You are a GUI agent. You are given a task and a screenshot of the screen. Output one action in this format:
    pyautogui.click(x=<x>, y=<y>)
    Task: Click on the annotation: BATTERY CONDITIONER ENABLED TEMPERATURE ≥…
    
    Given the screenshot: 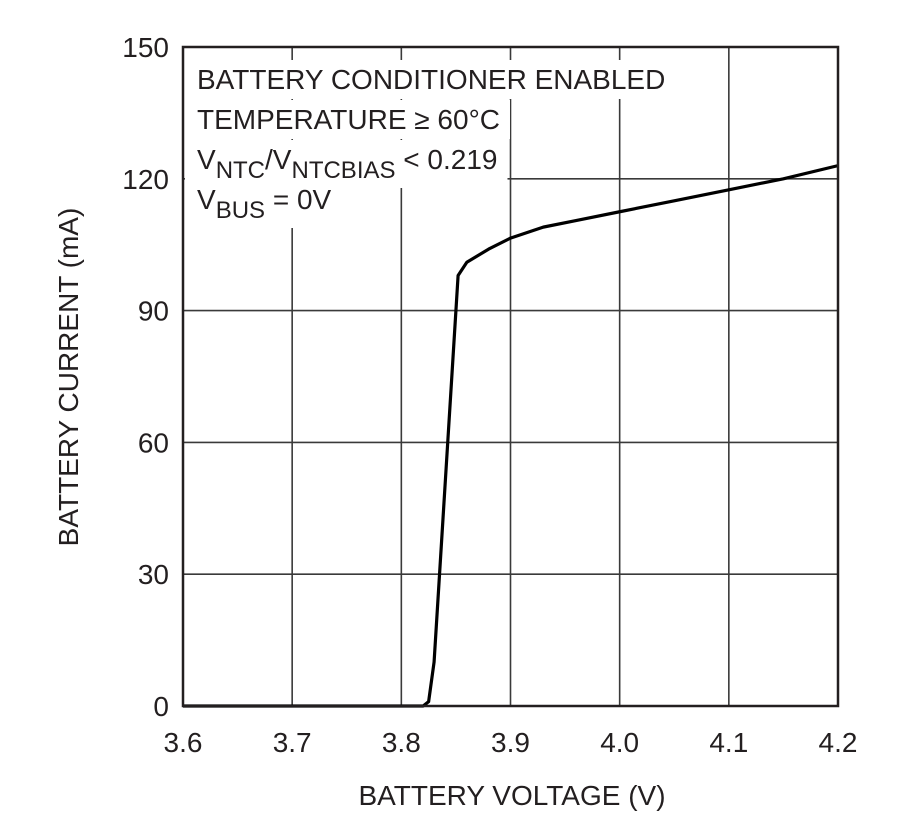 What is the action you would take?
    pyautogui.click(x=430, y=144)
    